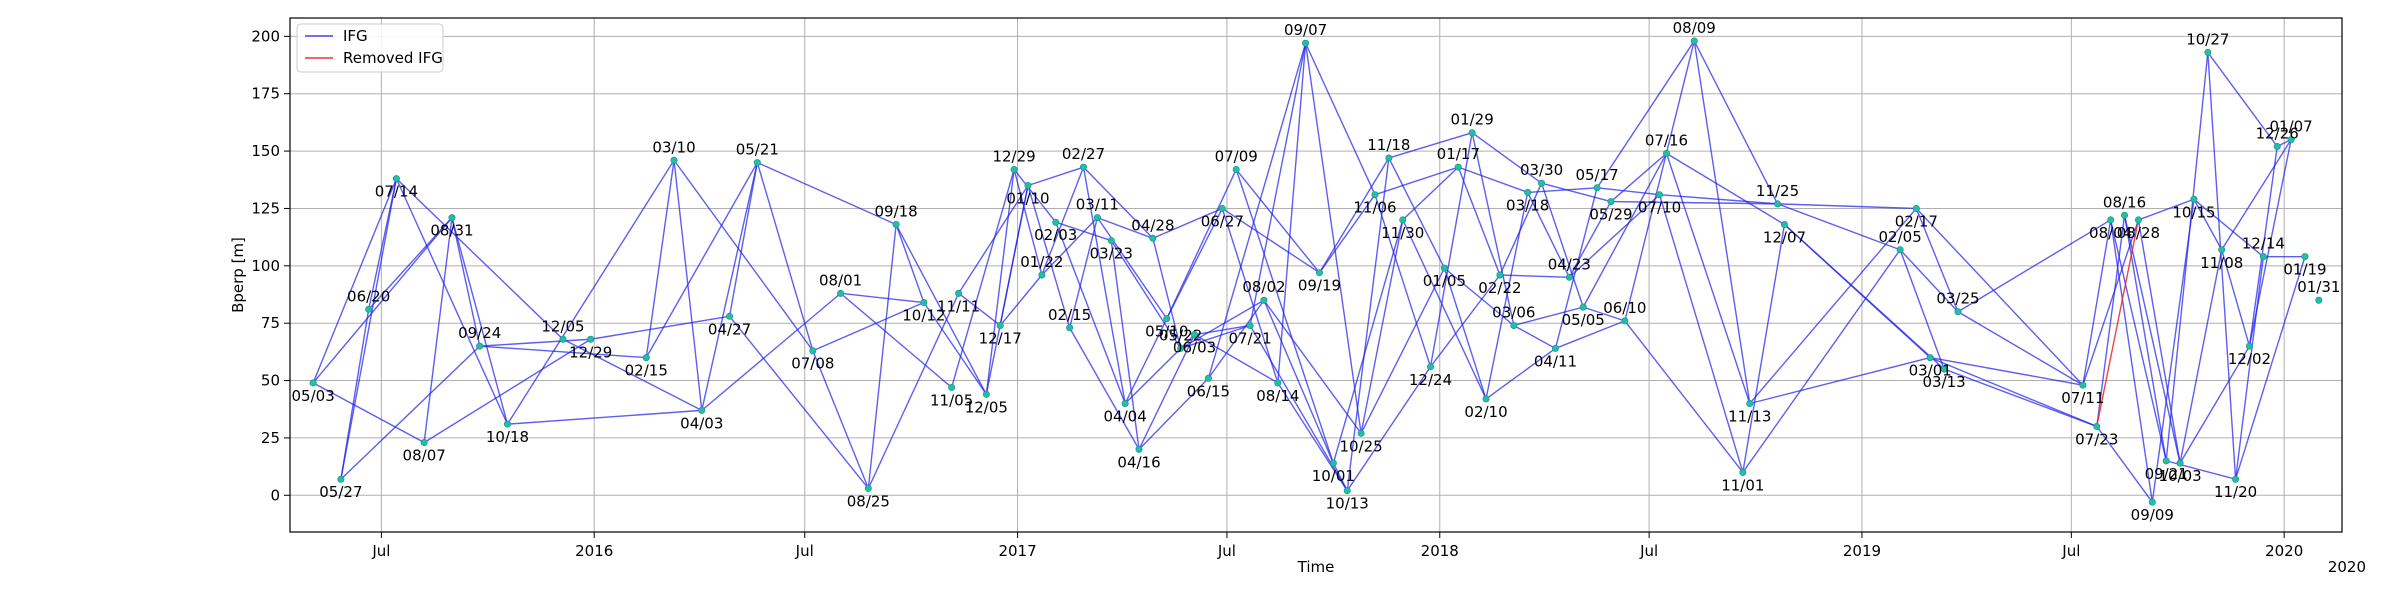  I want to click on acquisition-date-label: 07/14, so click(396, 192).